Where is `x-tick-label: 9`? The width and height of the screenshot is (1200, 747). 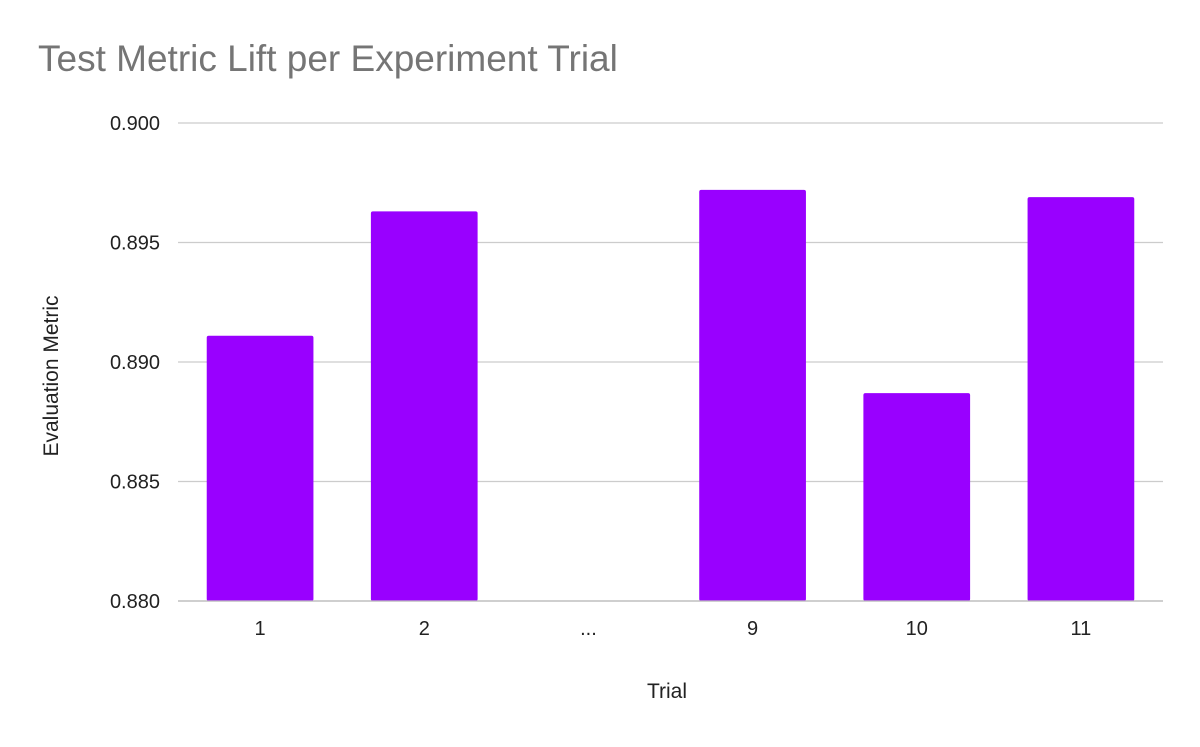
x-tick-label: 9 is located at coordinates (752, 629).